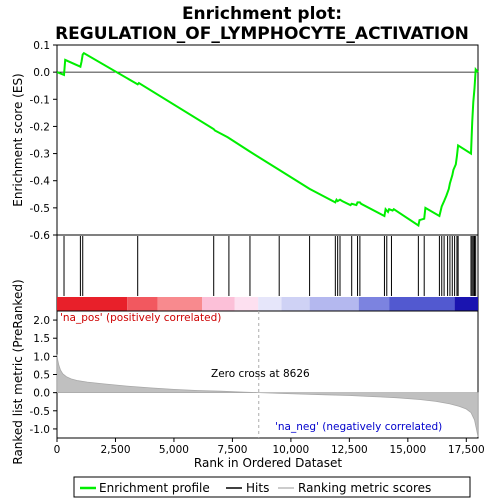  Describe the element at coordinates (41, 339) in the screenshot. I see `metric-ytick-label: 1.5` at that location.